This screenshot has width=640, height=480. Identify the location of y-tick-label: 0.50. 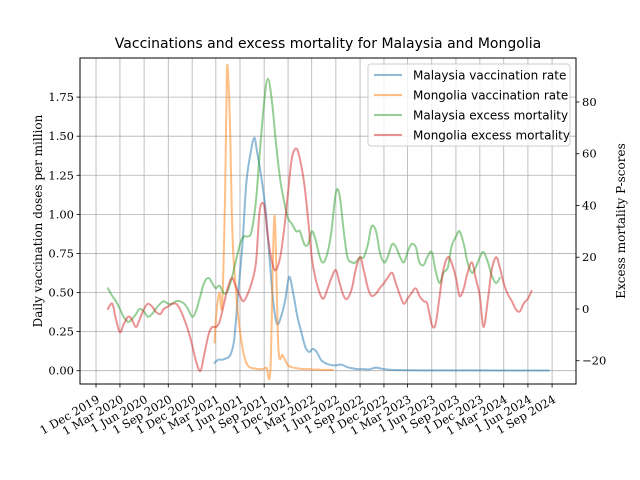
(61, 293).